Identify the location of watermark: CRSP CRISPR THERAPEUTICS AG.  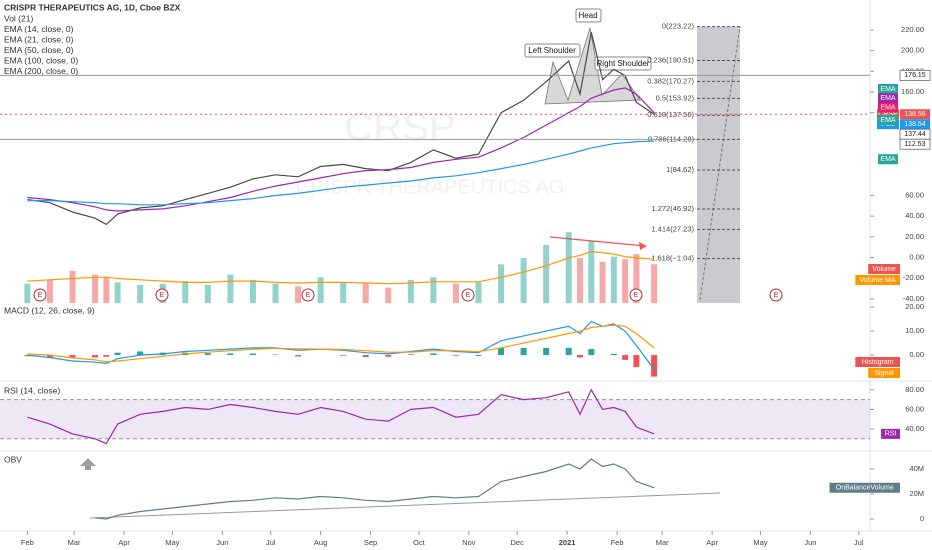
(430, 152).